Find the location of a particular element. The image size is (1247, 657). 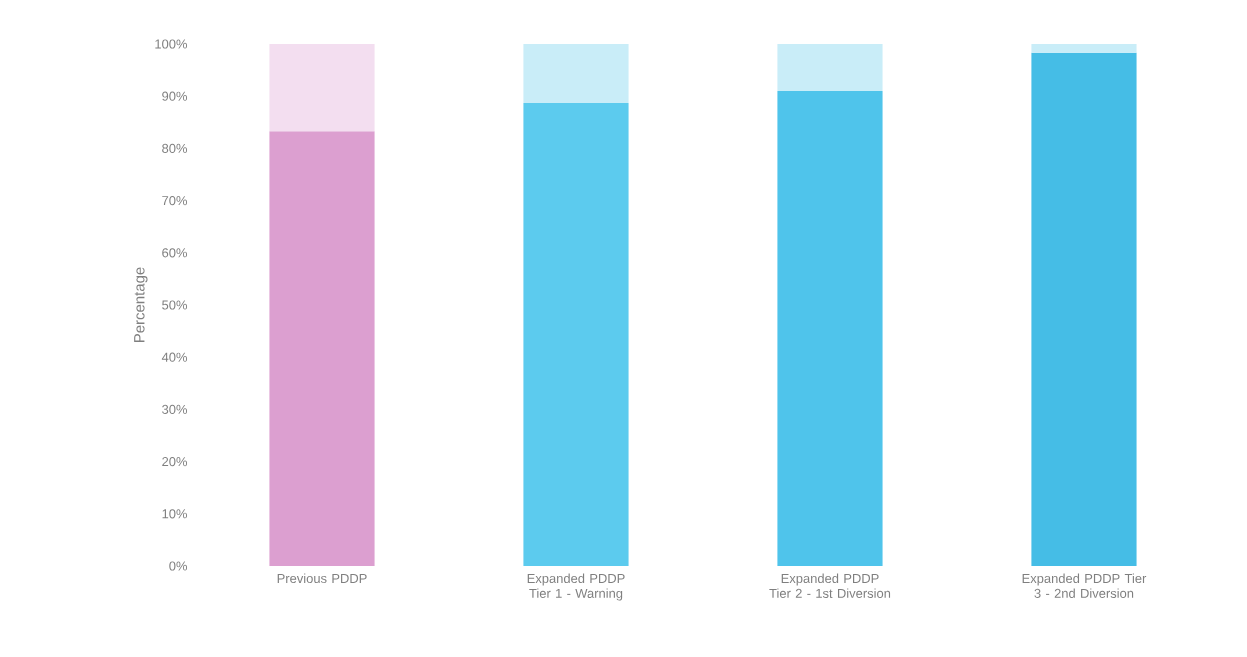

y-tick-label: 60% is located at coordinates (175, 253).